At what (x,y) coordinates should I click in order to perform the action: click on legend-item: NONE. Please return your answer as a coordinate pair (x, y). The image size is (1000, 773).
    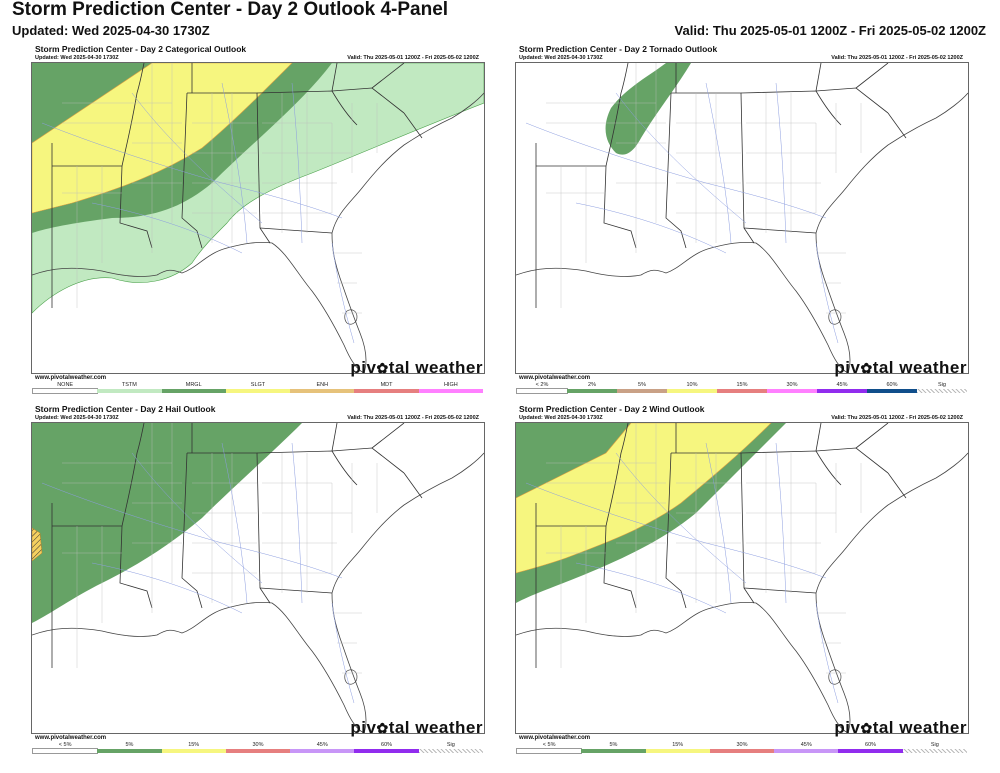
    Looking at the image, I should click on (65, 388).